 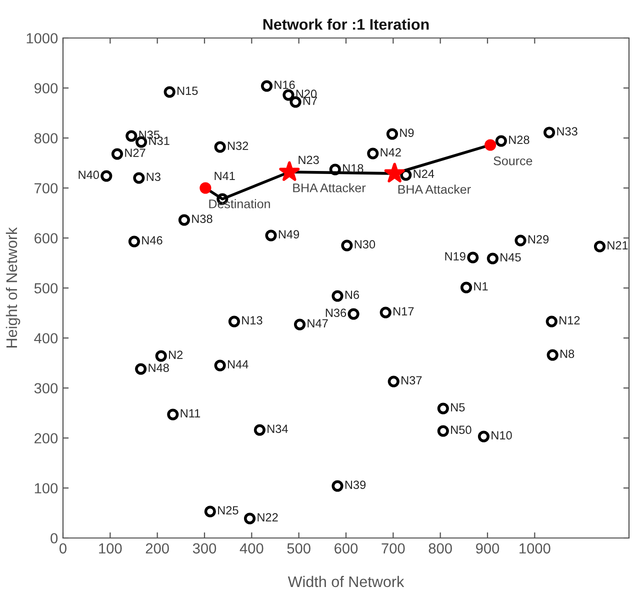 What do you see at coordinates (352, 295) in the screenshot?
I see `annotation: N6` at bounding box center [352, 295].